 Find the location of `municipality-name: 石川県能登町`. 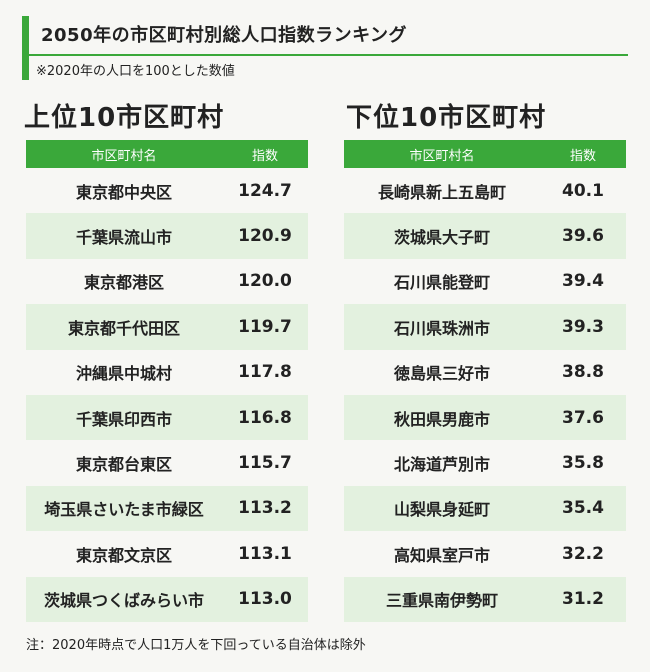

municipality-name: 石川県能登町 is located at coordinates (441, 283).